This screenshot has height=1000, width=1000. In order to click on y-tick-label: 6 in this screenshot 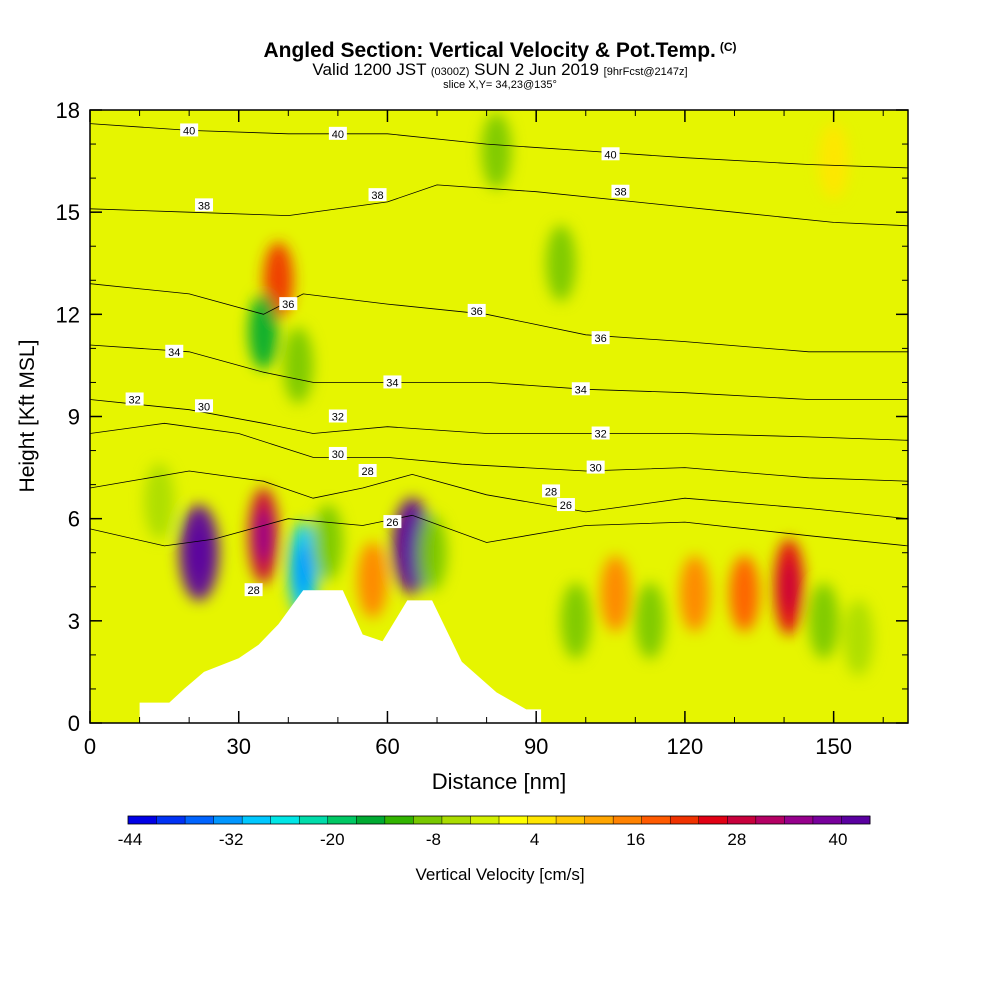, I will do `click(74, 519)`.